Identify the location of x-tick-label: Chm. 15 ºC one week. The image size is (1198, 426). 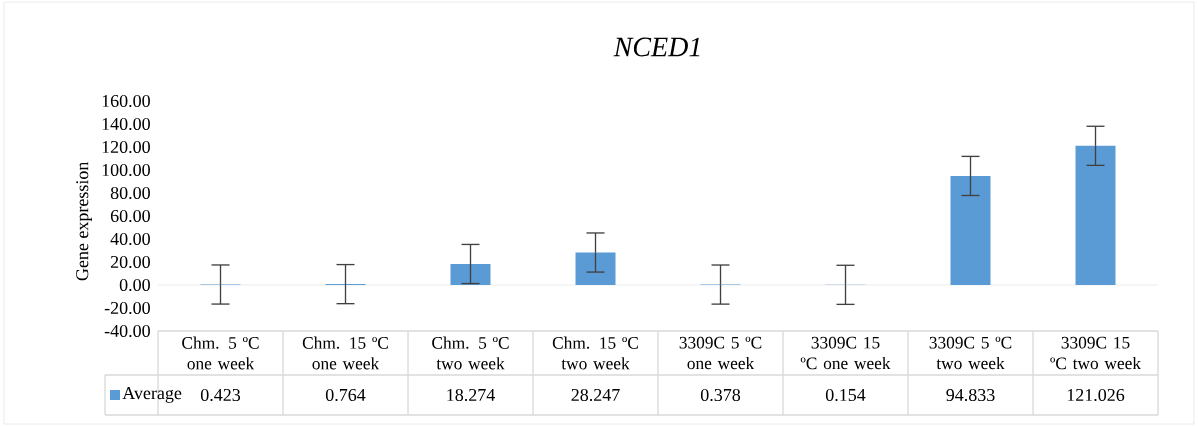
(345, 353).